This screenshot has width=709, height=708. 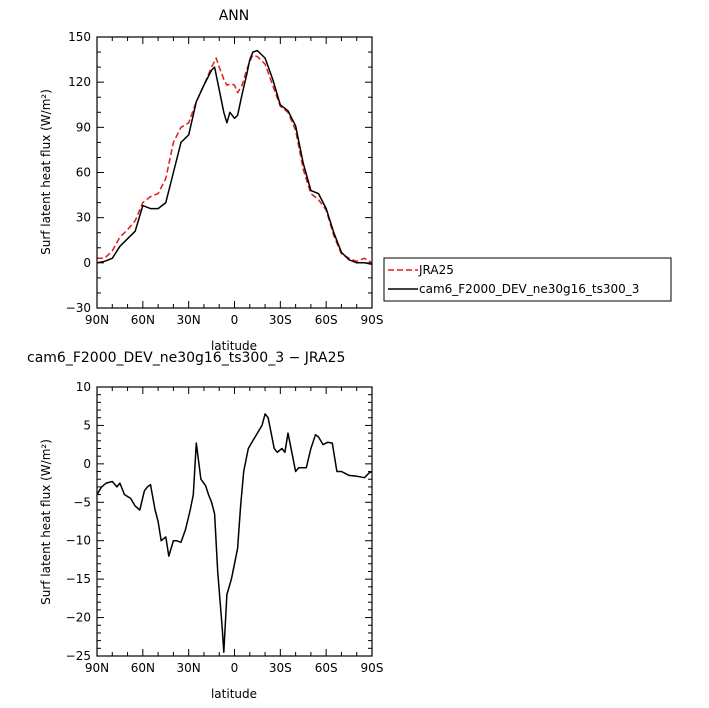 I want to click on series-line-difference, so click(x=234, y=533).